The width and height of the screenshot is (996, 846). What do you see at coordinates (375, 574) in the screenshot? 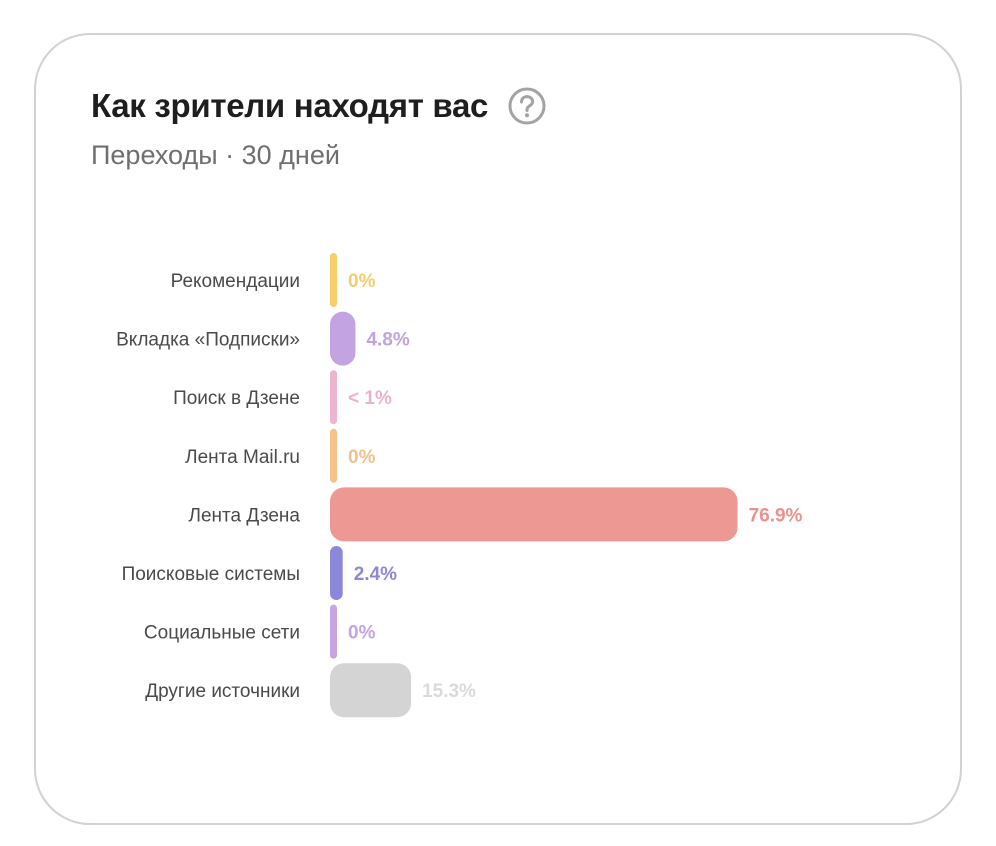
I see `value-label: 2.4%` at bounding box center [375, 574].